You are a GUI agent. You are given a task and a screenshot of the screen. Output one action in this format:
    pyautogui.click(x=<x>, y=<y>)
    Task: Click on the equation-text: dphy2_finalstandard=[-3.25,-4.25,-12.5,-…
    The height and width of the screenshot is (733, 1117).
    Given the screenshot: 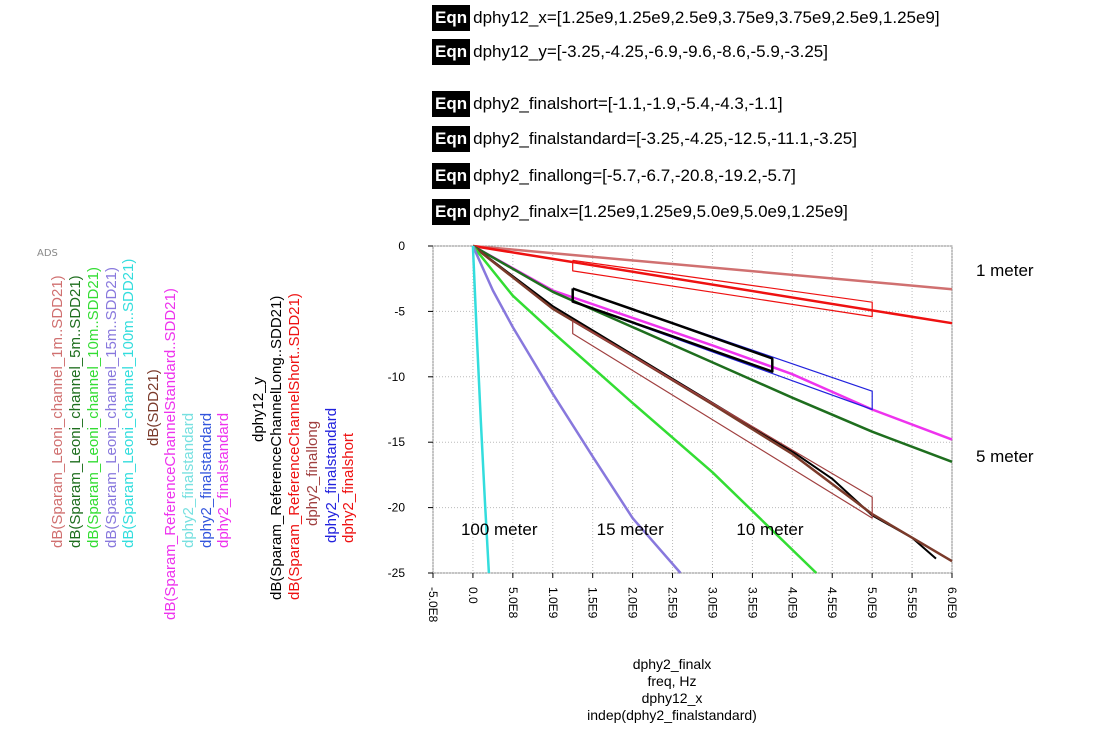 What is the action you would take?
    pyautogui.click(x=665, y=138)
    